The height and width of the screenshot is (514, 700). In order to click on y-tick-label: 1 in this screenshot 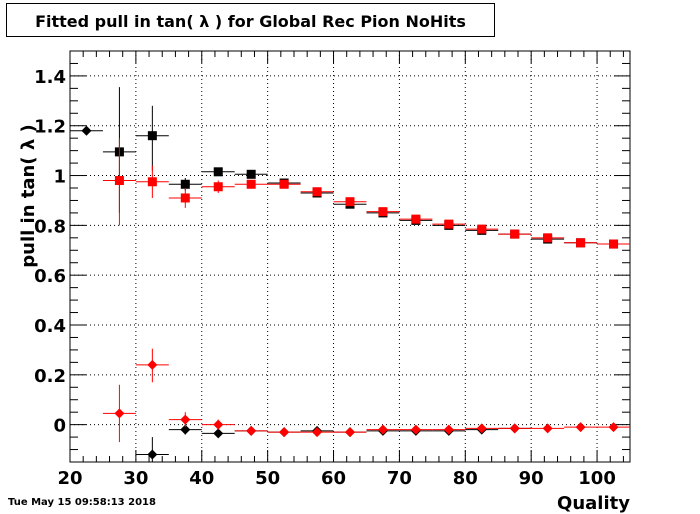, I will do `click(59, 177)`.